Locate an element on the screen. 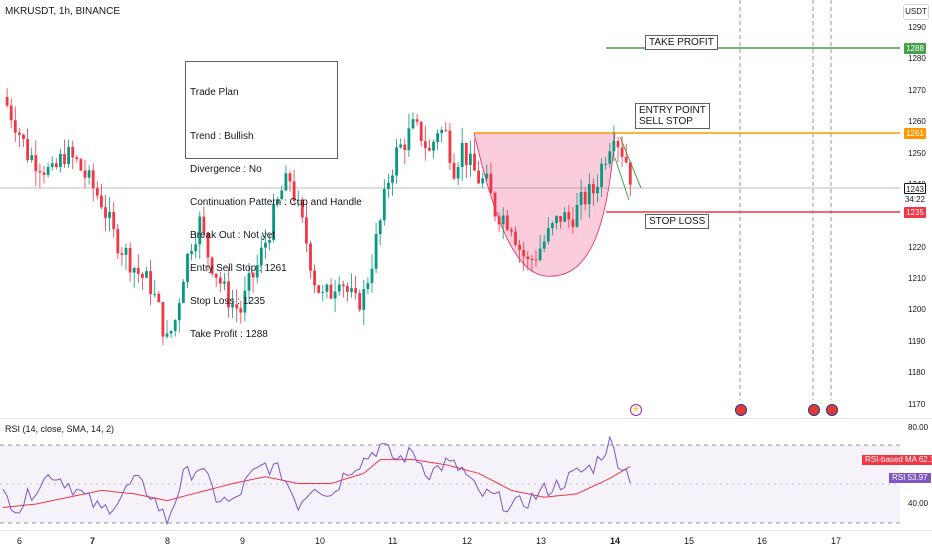  last-price-tag: 1243 is located at coordinates (915, 188).